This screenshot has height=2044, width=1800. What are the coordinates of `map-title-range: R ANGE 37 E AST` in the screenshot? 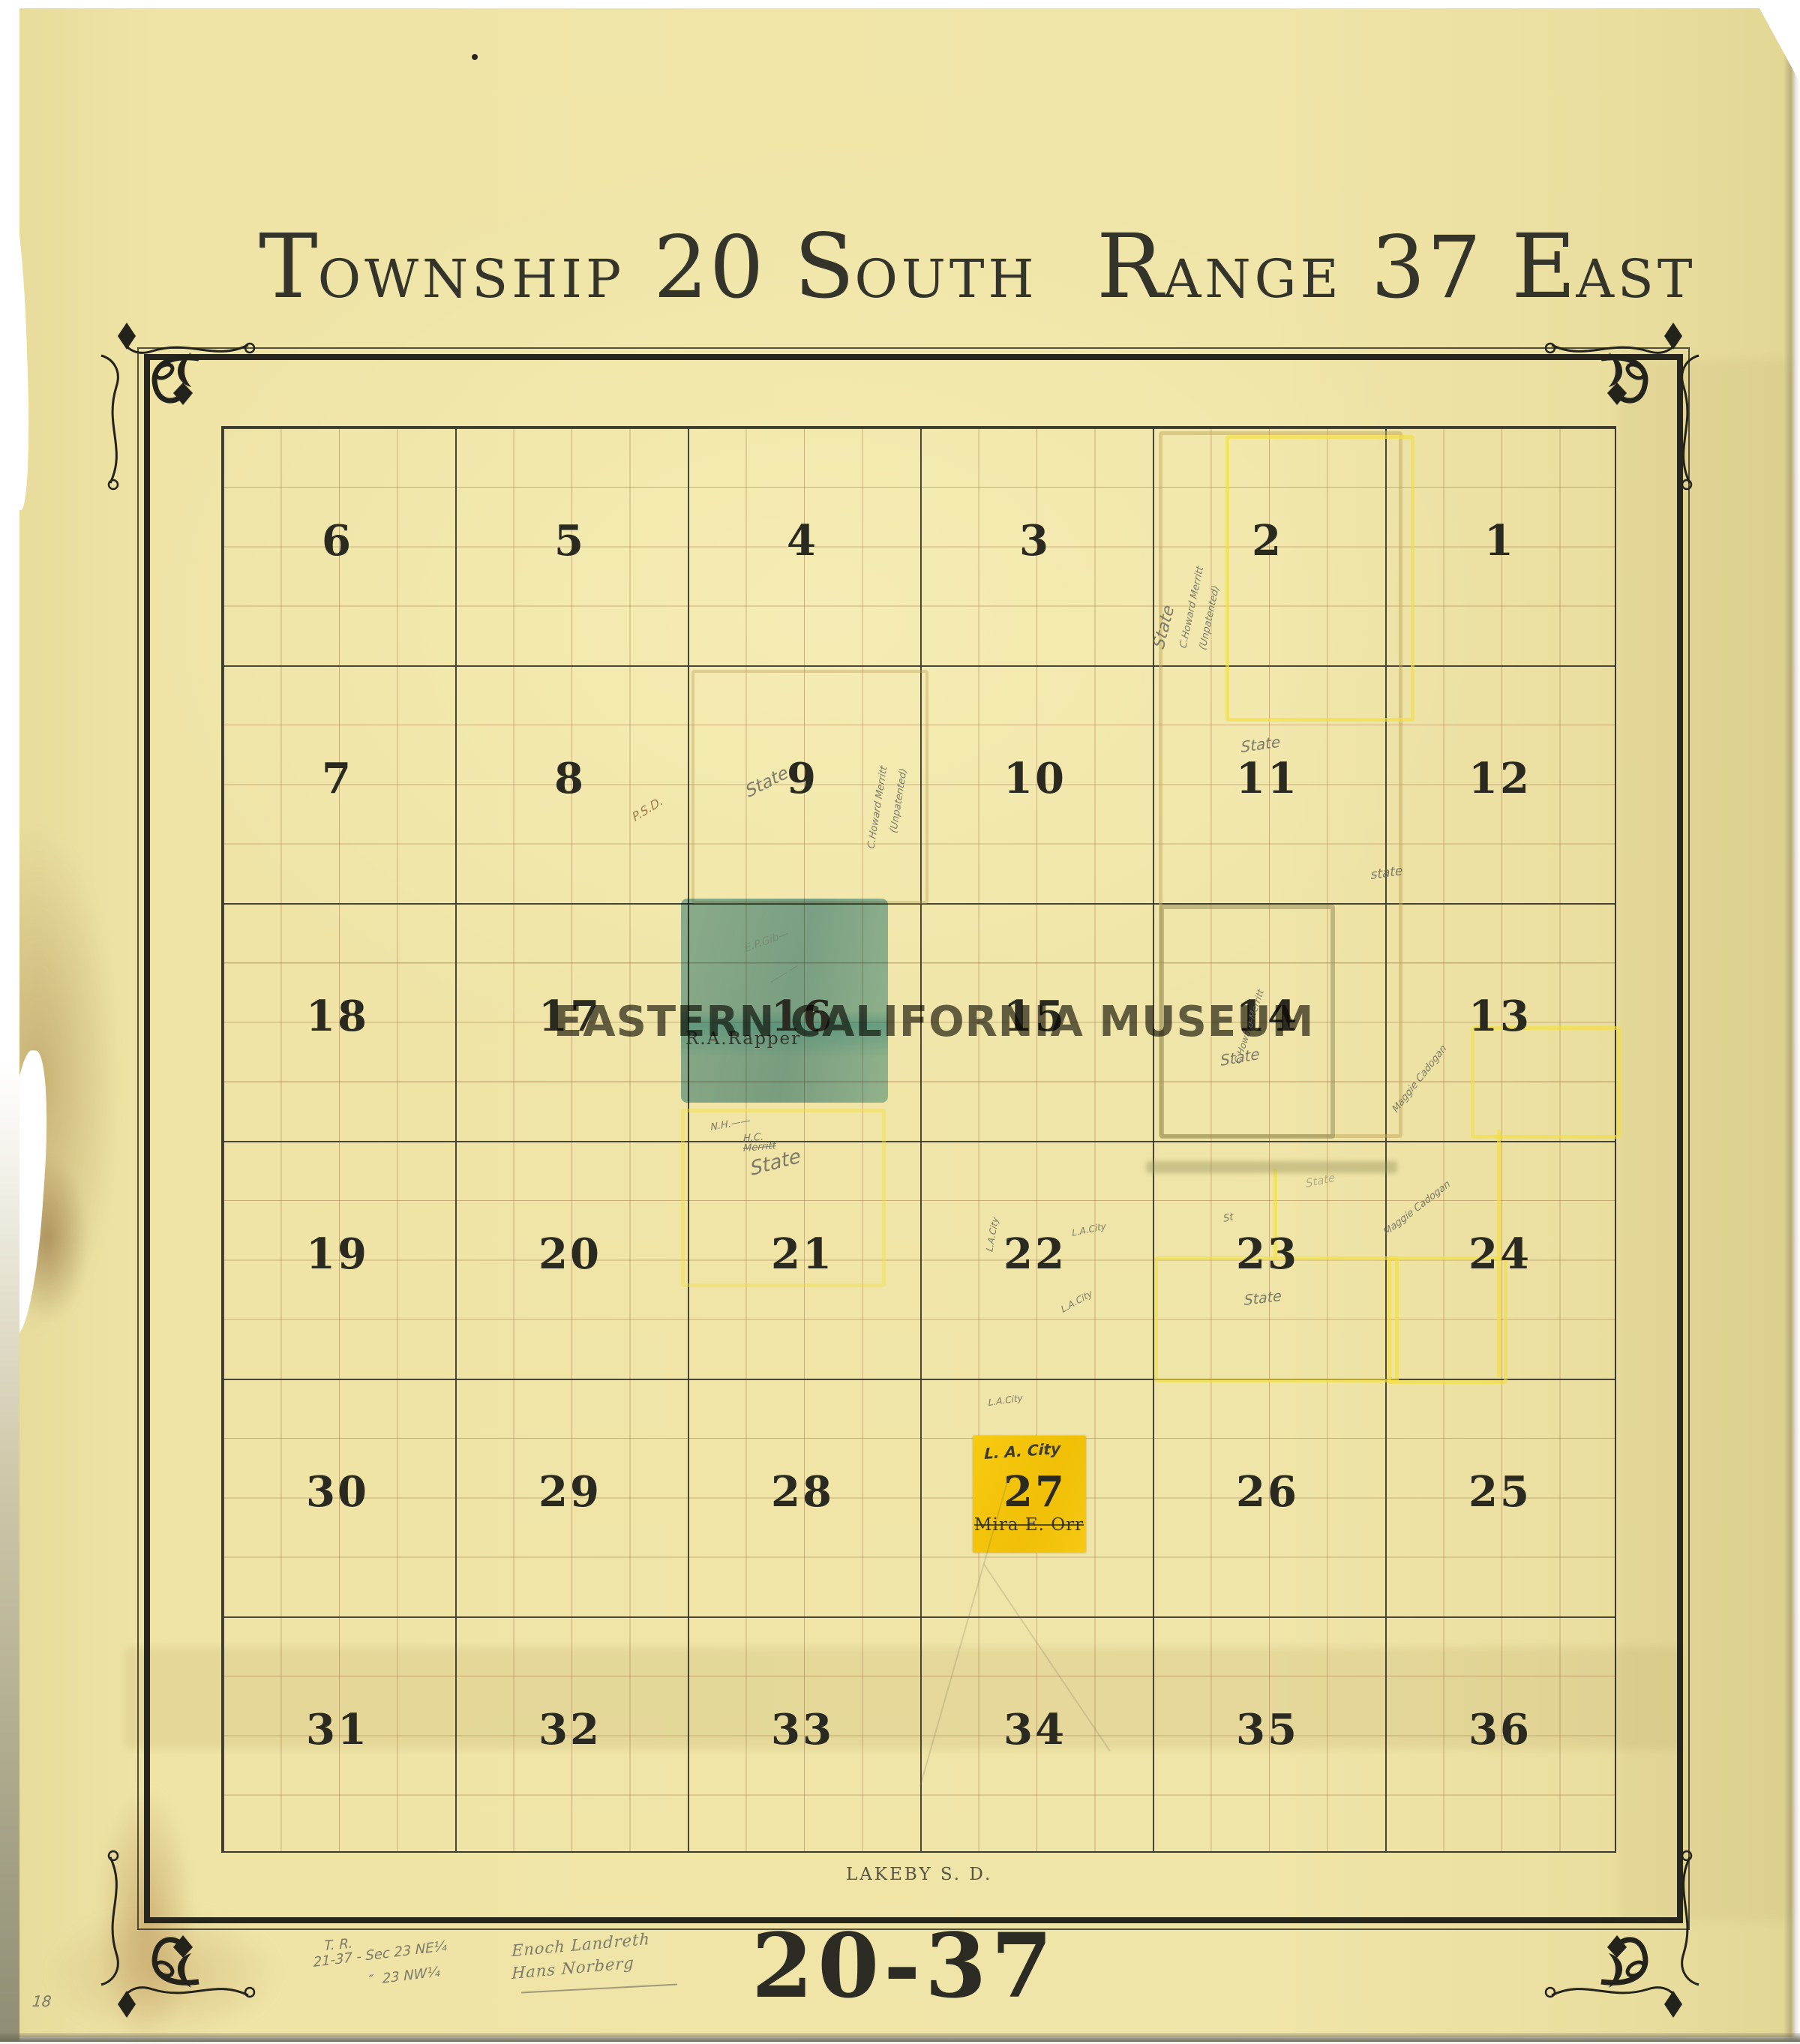 It's located at (1396, 267).